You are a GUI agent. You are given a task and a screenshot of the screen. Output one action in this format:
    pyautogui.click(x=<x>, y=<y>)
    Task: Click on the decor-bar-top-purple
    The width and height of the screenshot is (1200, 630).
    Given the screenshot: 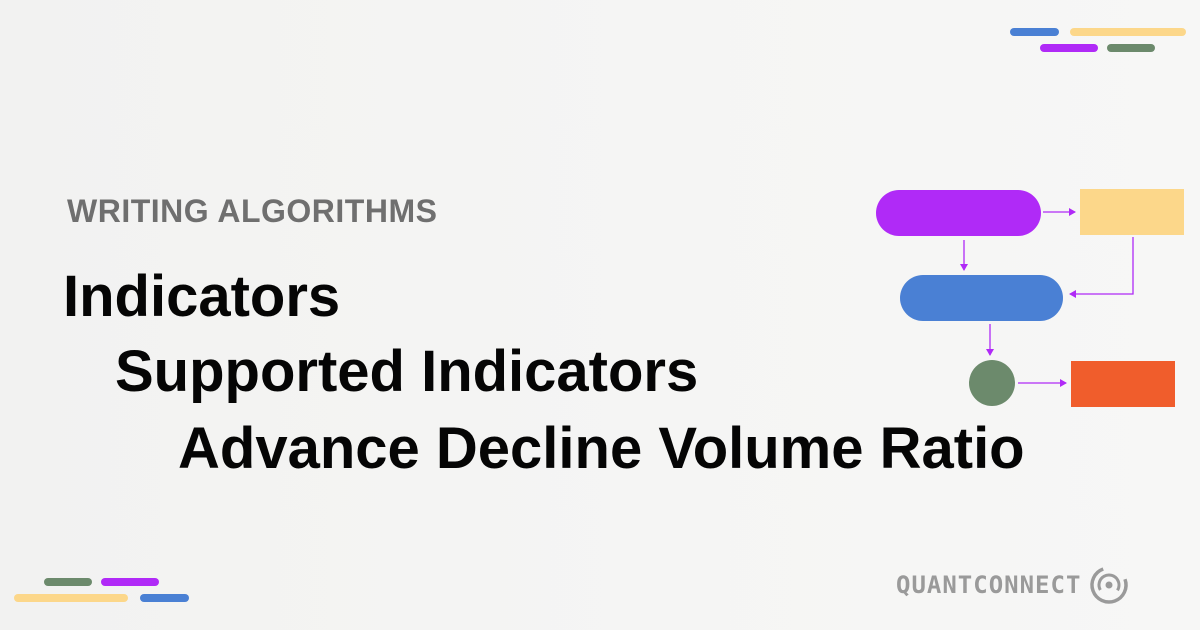 What is the action you would take?
    pyautogui.click(x=1069, y=48)
    